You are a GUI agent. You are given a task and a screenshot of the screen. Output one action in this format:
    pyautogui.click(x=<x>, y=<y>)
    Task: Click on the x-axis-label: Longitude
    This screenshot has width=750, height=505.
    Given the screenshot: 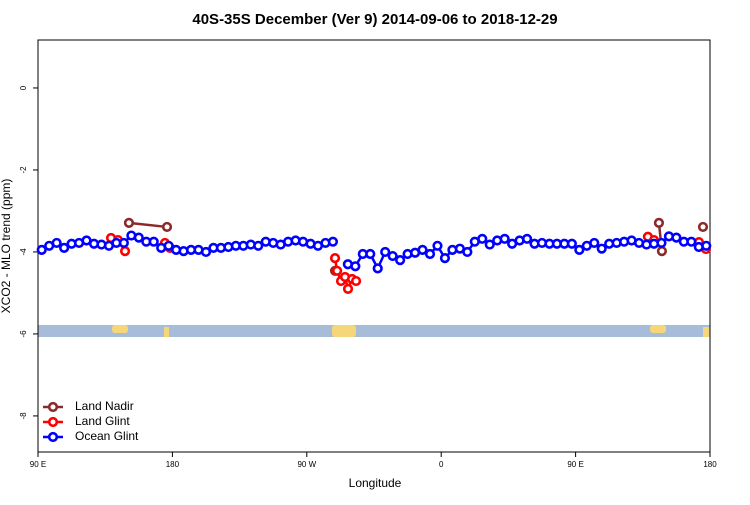 What is the action you would take?
    pyautogui.click(x=375, y=483)
    